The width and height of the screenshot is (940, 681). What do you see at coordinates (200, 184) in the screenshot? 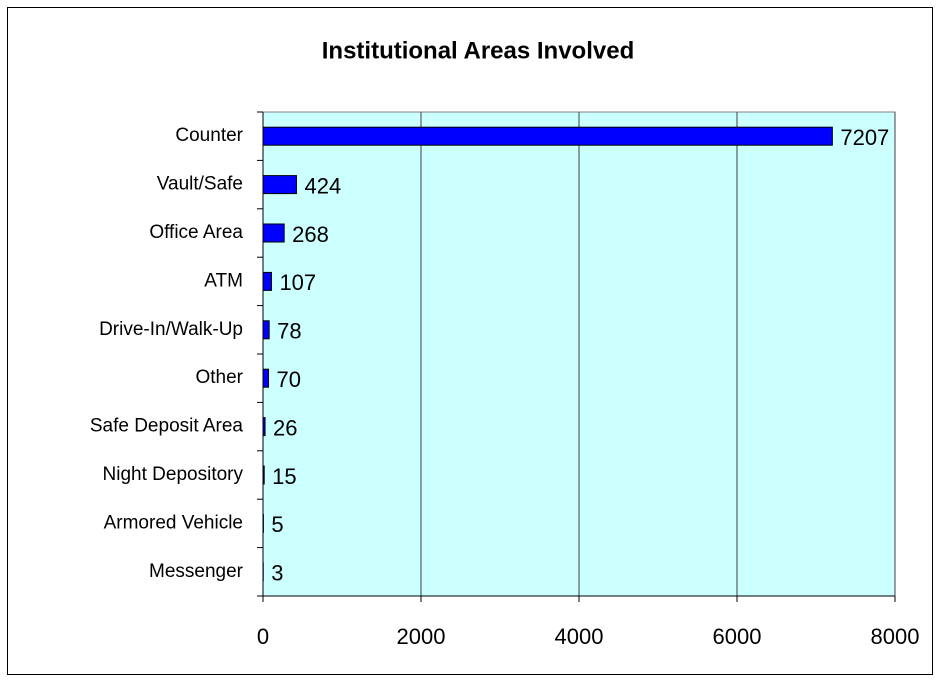
I see `y-tick-label: Vault/Safe` at bounding box center [200, 184].